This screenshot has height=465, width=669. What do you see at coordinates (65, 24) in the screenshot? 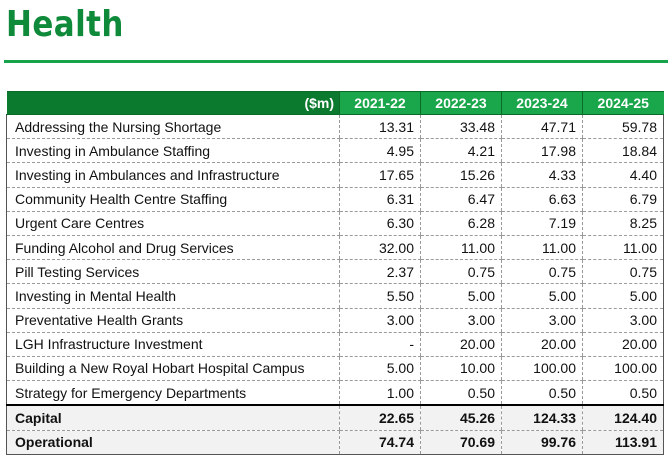
I see `page-title: Health` at bounding box center [65, 24].